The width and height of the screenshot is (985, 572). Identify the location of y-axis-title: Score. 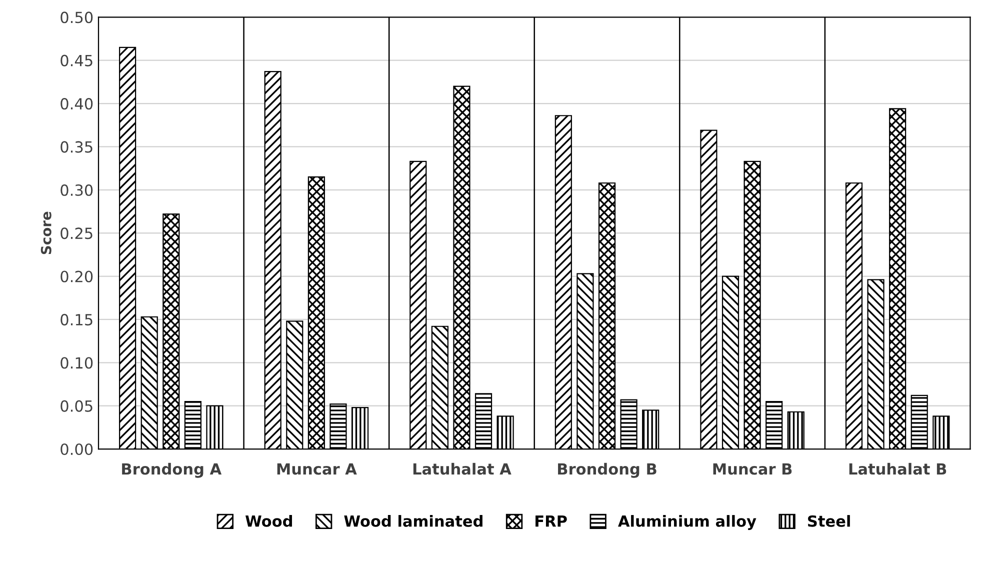
(46, 233).